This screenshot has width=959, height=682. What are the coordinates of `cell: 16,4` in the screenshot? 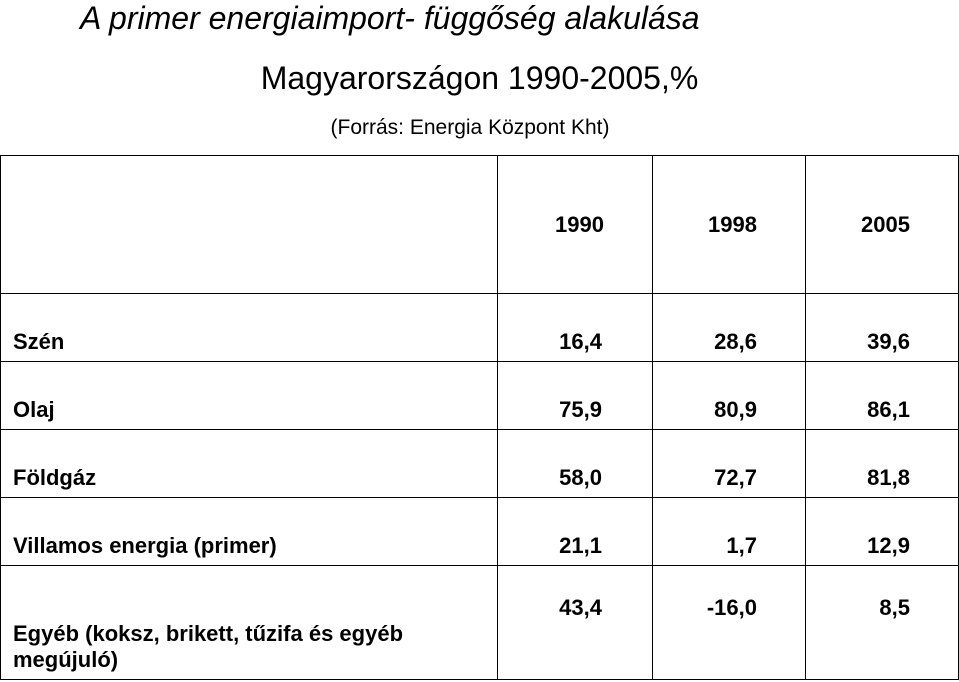 It's located at (575, 327).